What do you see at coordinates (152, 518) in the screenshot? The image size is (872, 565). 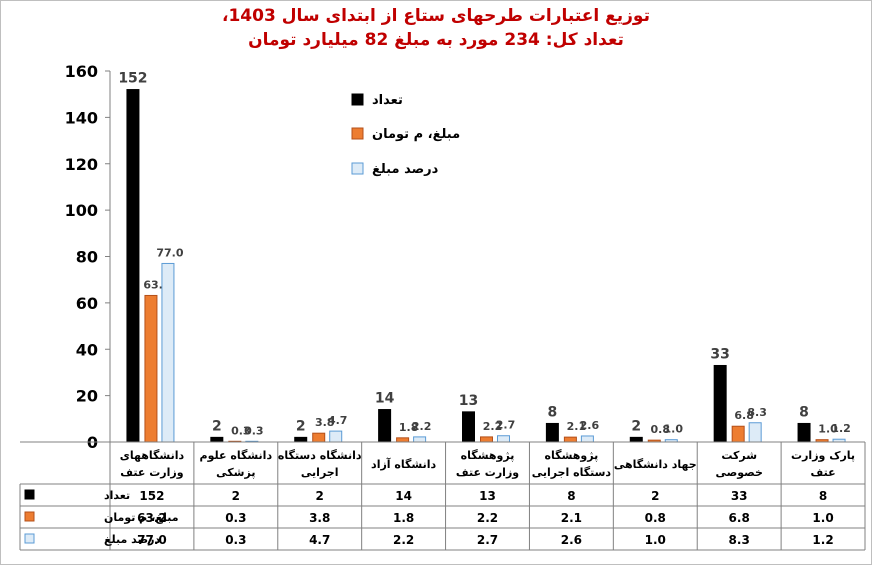 I see `table-cell-value: 63.2` at bounding box center [152, 518].